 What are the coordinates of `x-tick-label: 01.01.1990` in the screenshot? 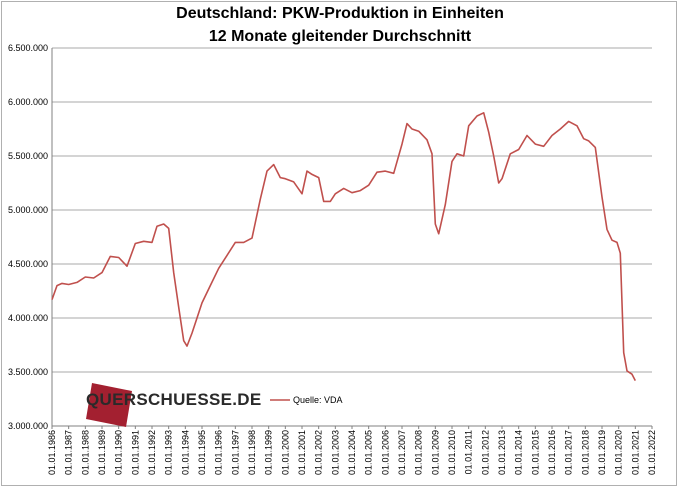 It's located at (119, 452).